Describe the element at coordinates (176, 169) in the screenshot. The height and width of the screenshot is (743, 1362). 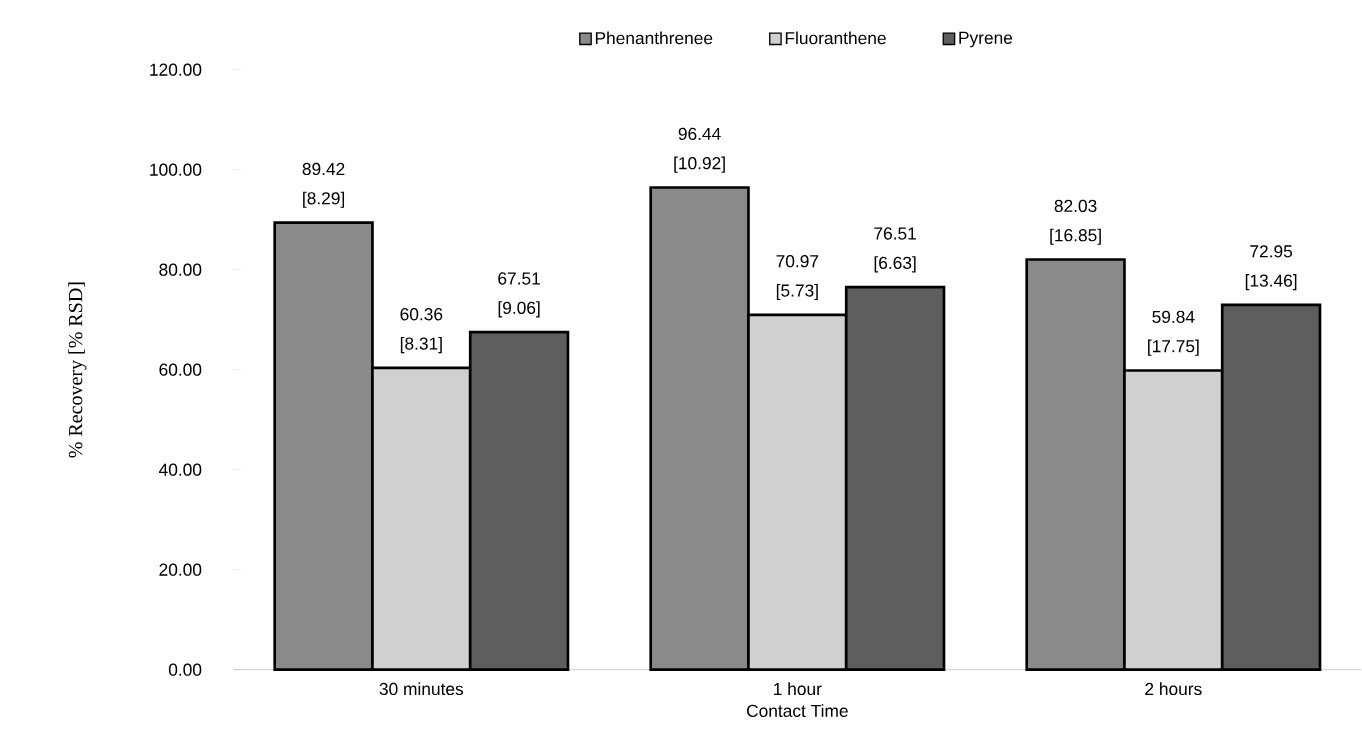
I see `y-tick-label: 100.00` at that location.